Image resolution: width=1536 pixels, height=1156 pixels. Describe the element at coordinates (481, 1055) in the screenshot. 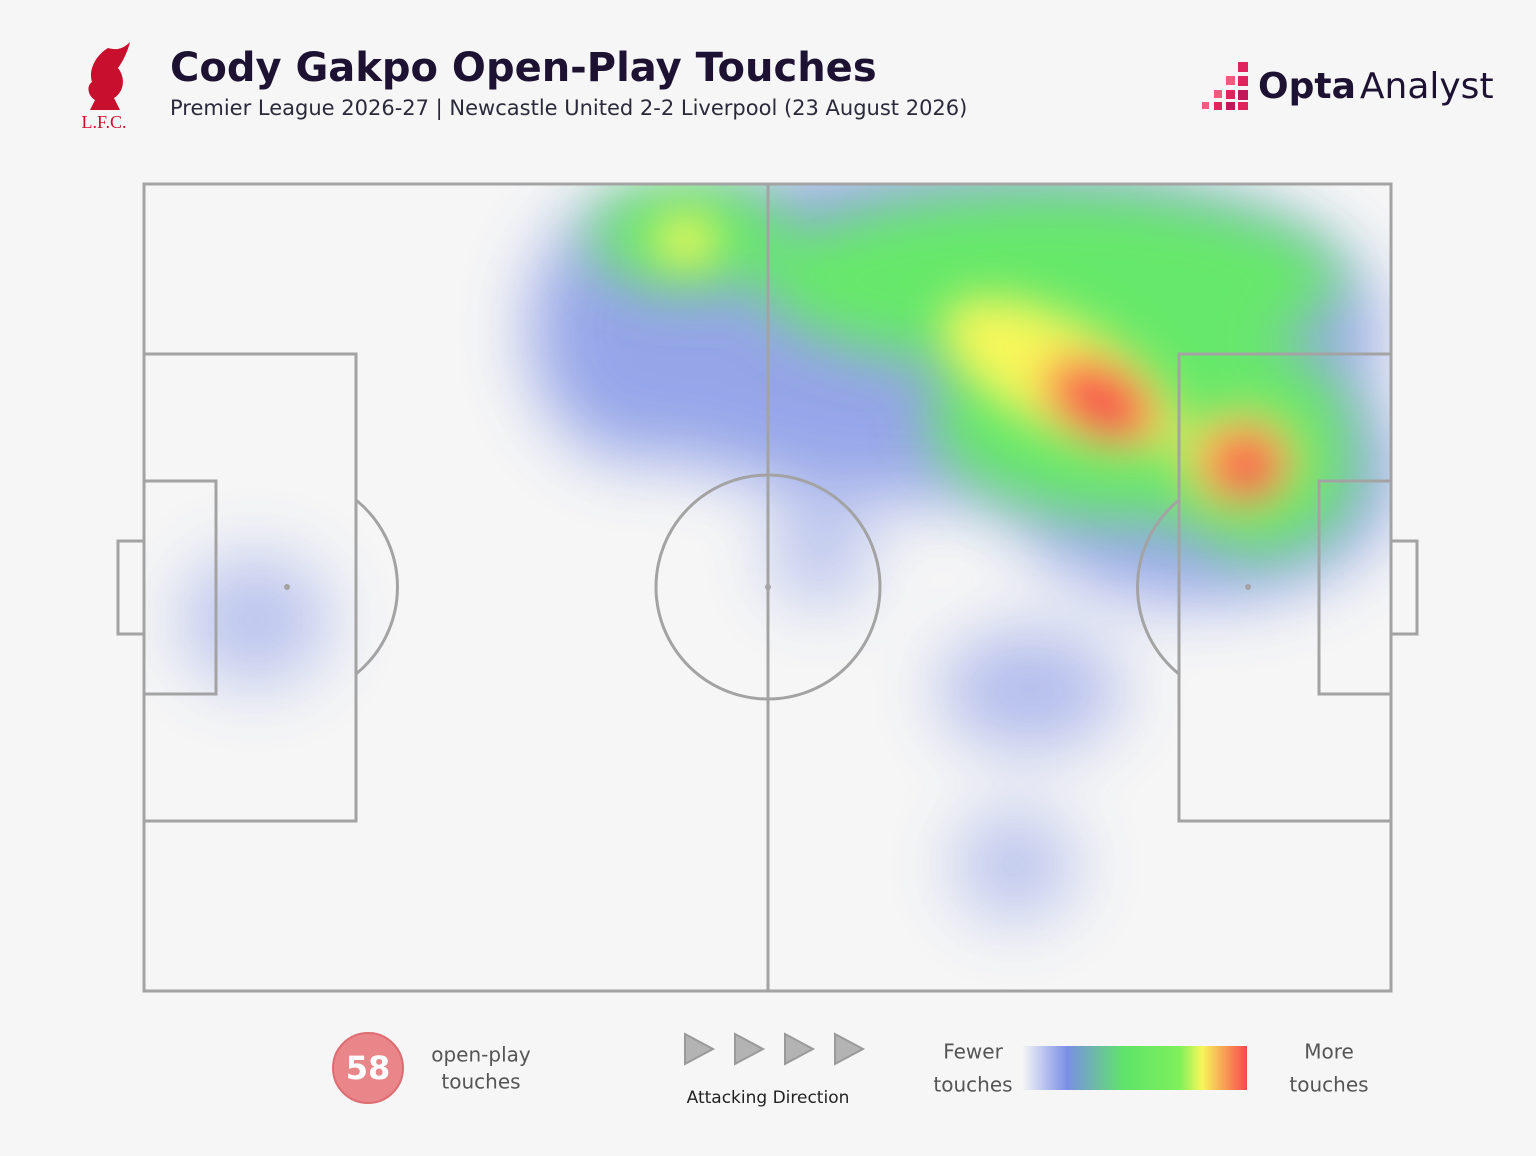

I see `touches-label: open-play` at that location.